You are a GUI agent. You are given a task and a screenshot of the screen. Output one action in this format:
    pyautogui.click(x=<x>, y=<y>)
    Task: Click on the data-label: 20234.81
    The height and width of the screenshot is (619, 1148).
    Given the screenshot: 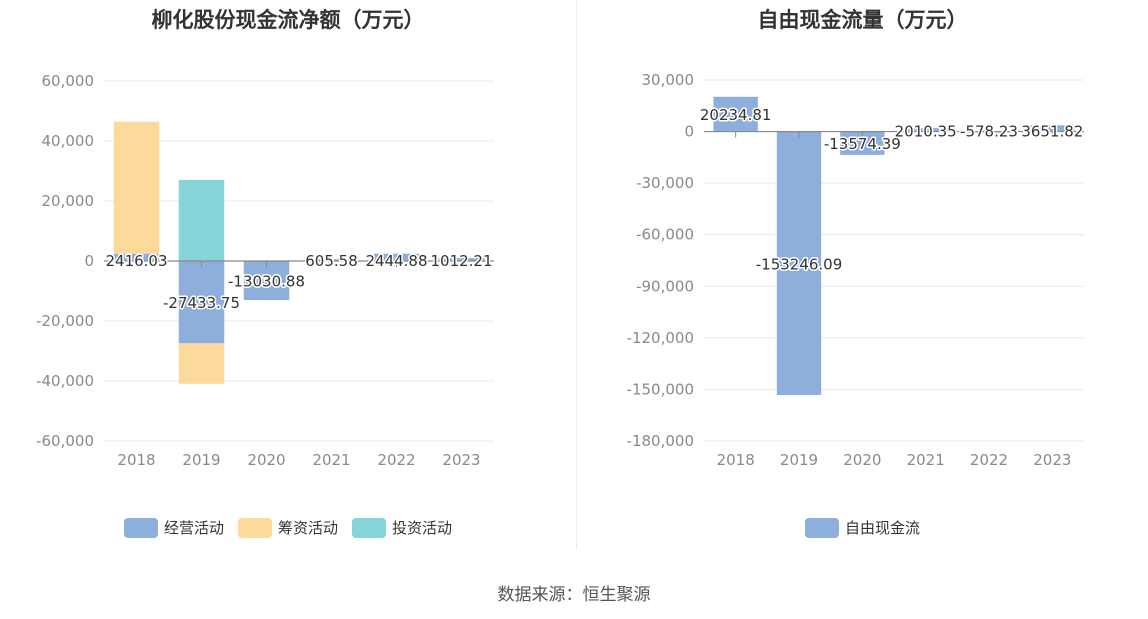 What is the action you would take?
    pyautogui.click(x=736, y=115)
    